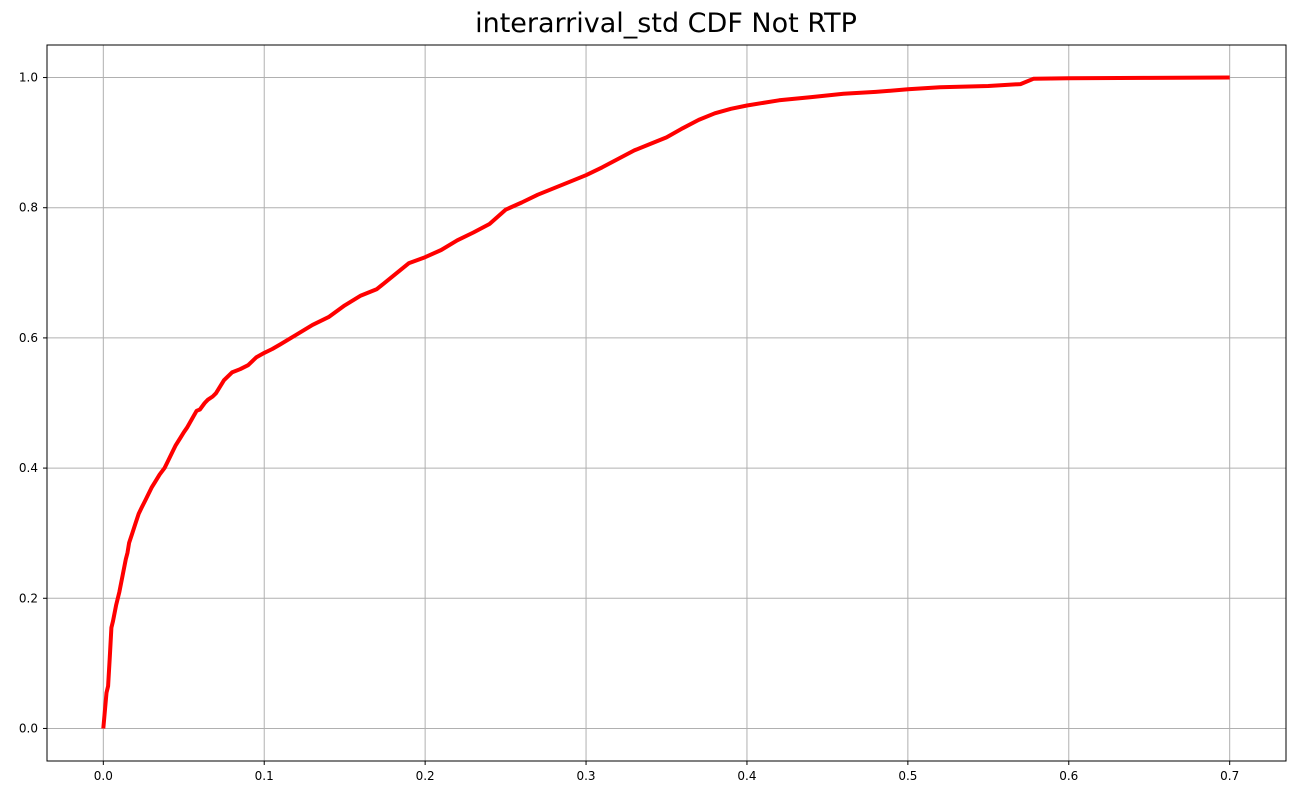 The width and height of the screenshot is (1300, 800). Describe the element at coordinates (746, 776) in the screenshot. I see `x-tick-label: 0.4` at that location.